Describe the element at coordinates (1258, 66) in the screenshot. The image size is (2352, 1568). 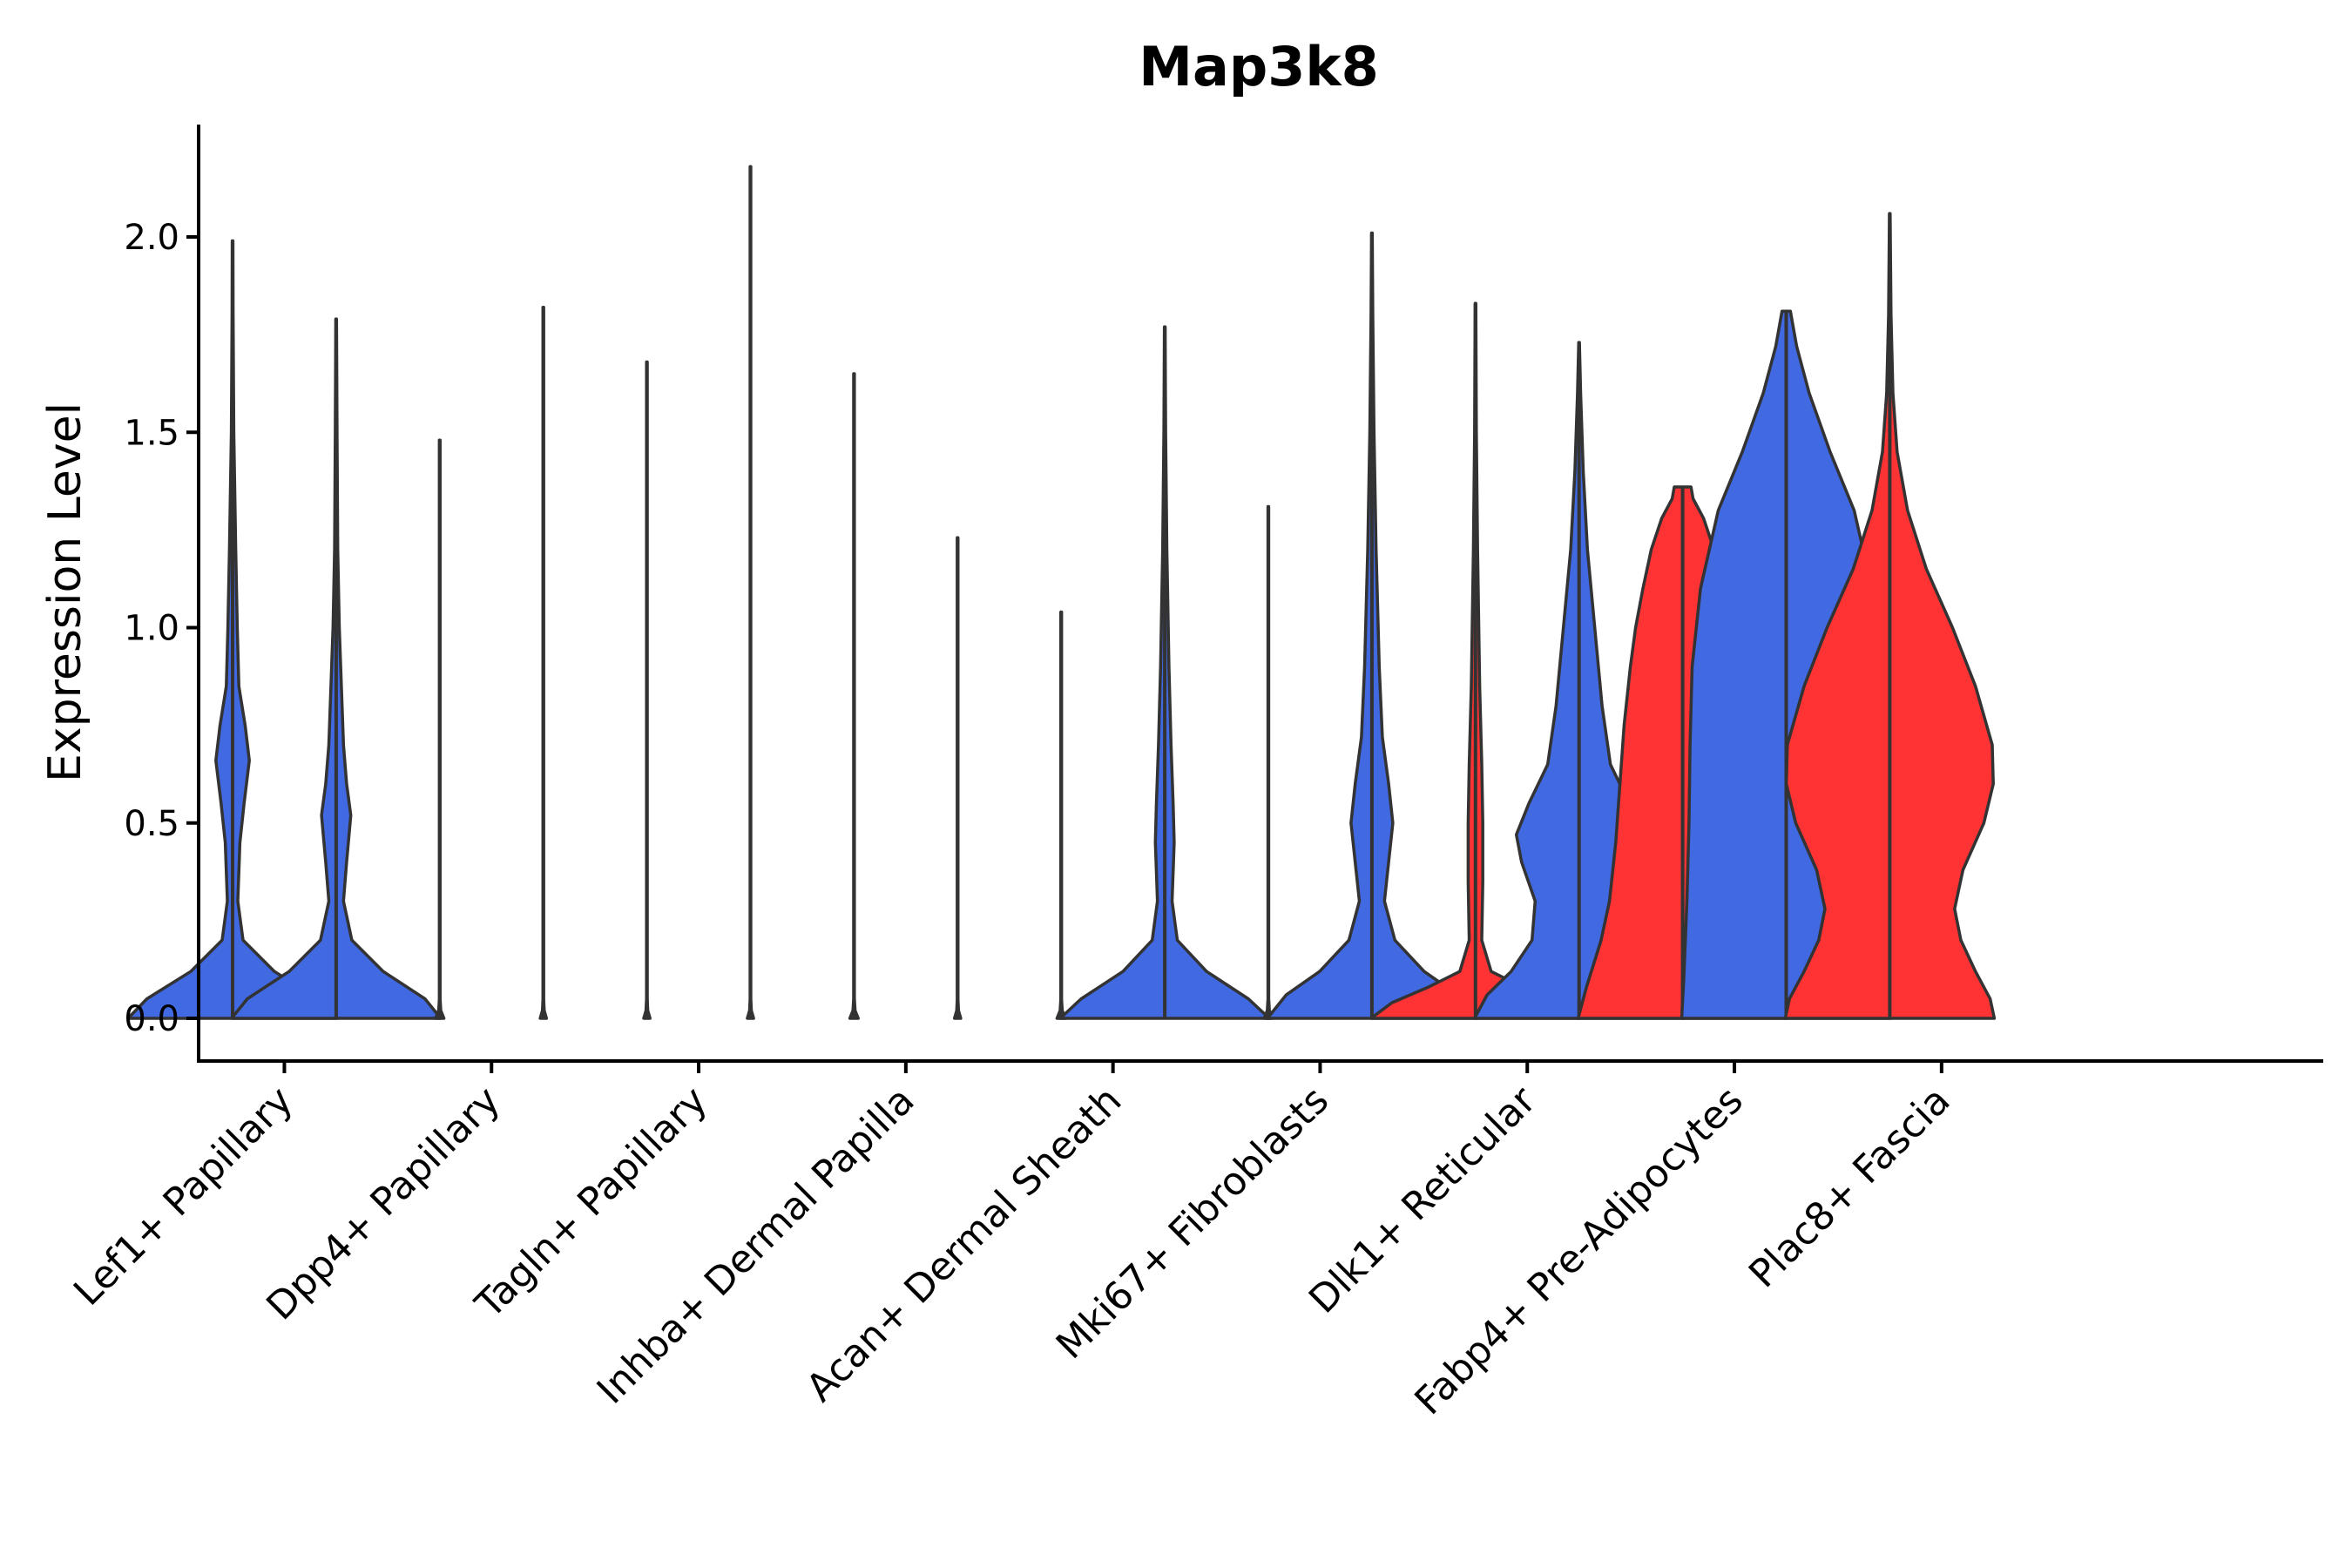
I see `chart-title: Map3k8` at that location.